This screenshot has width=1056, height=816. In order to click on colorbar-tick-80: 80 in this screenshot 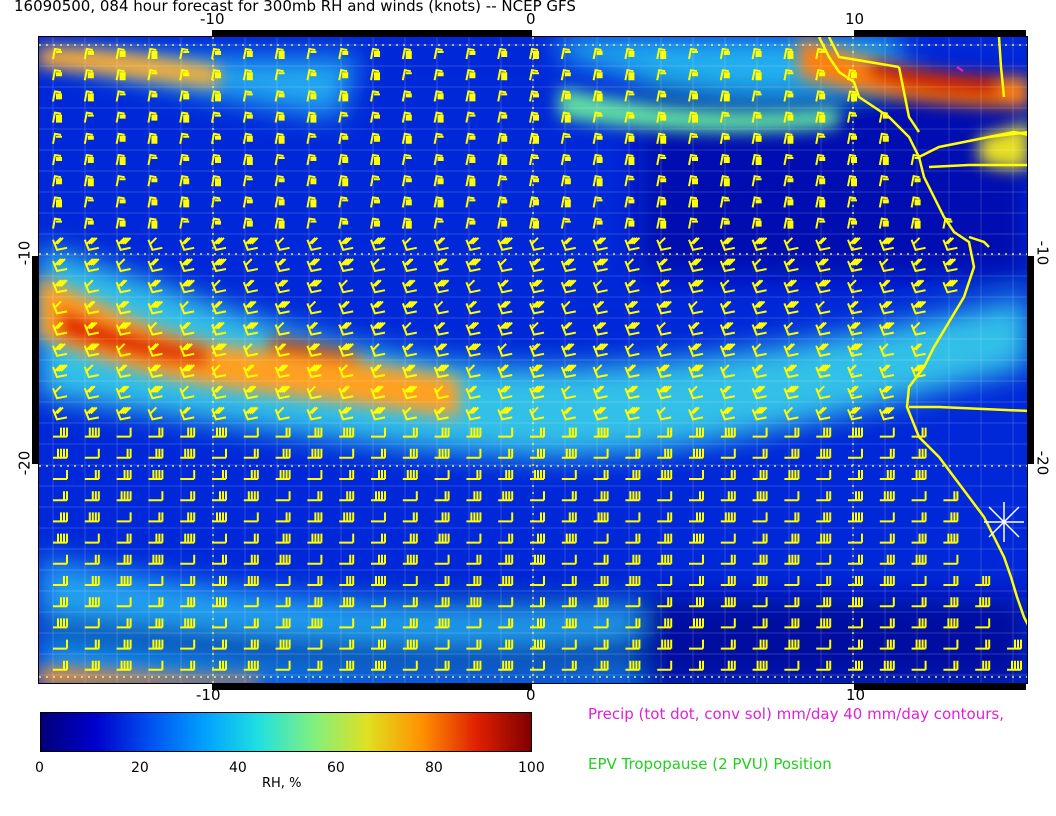, I will do `click(434, 768)`.